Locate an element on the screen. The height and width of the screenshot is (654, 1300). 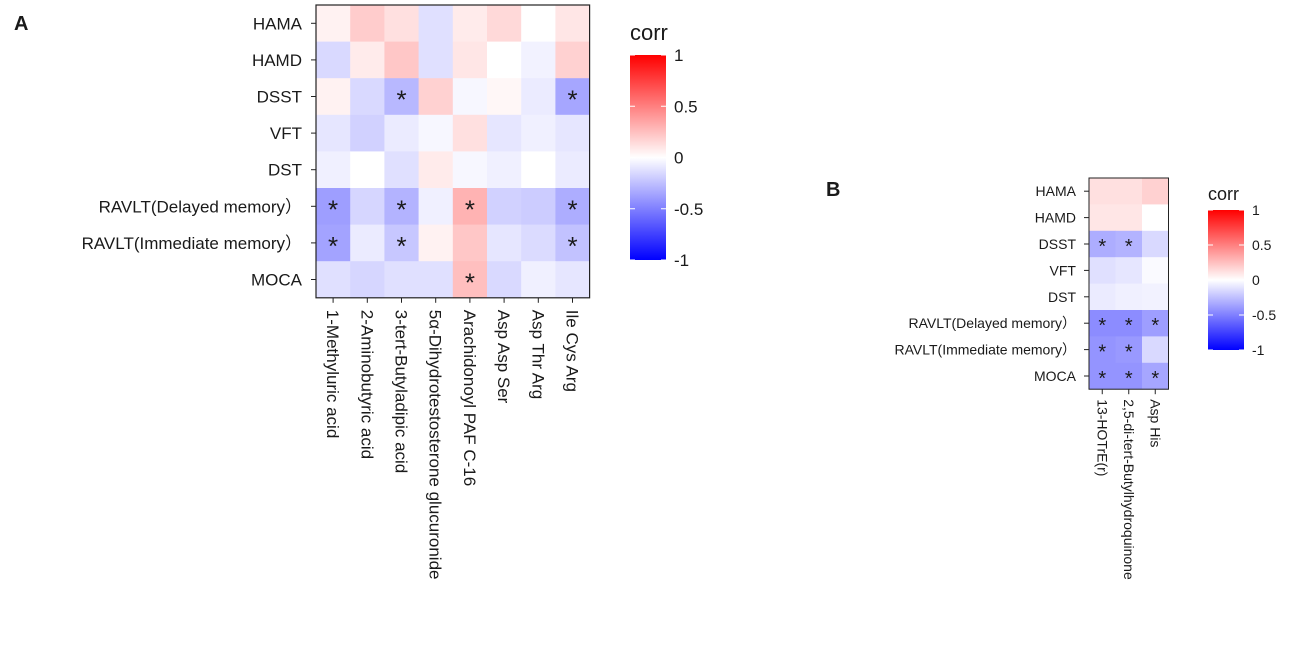
row-label: DST is located at coordinates (285, 170).